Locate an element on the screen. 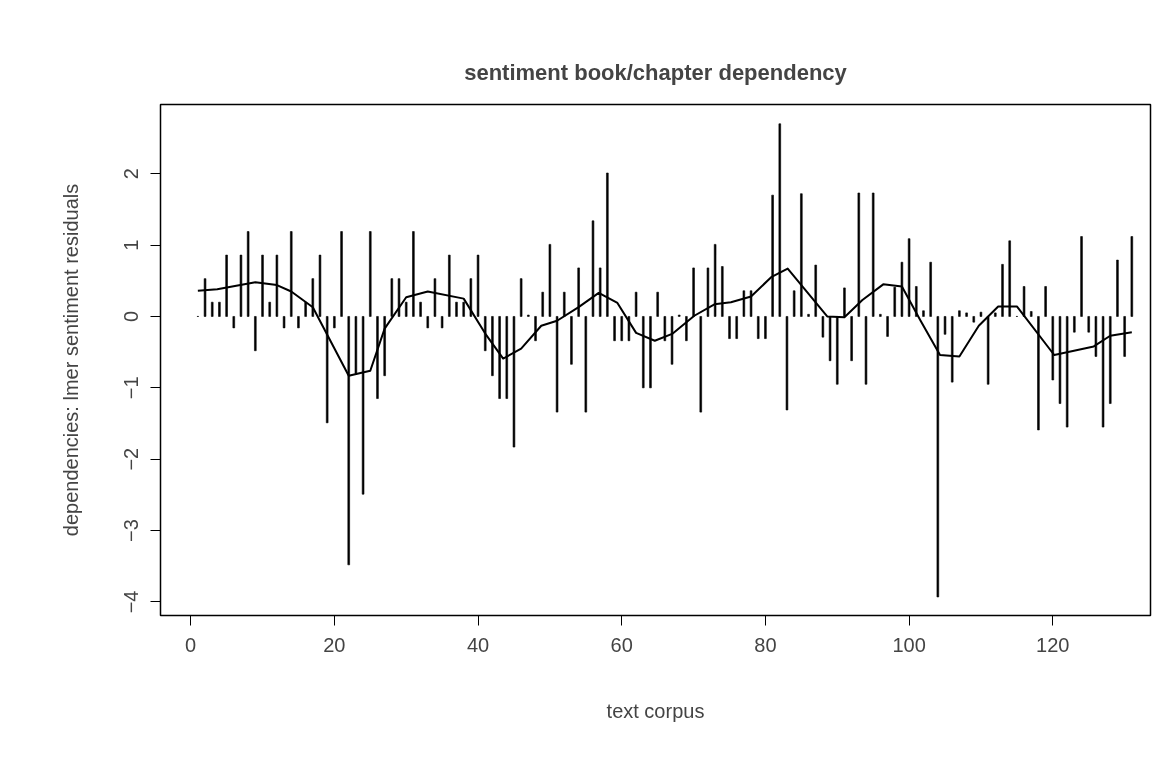  y-tick-label: −1 is located at coordinates (131, 388).